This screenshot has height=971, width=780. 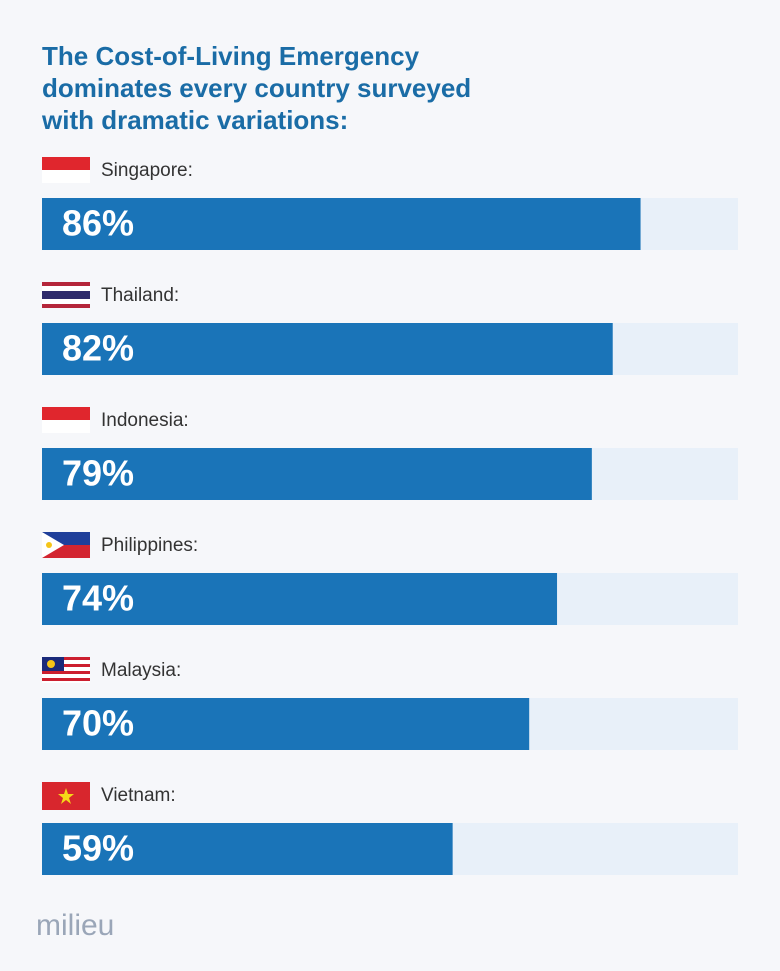 I want to click on value-label: 82%, so click(x=98, y=348).